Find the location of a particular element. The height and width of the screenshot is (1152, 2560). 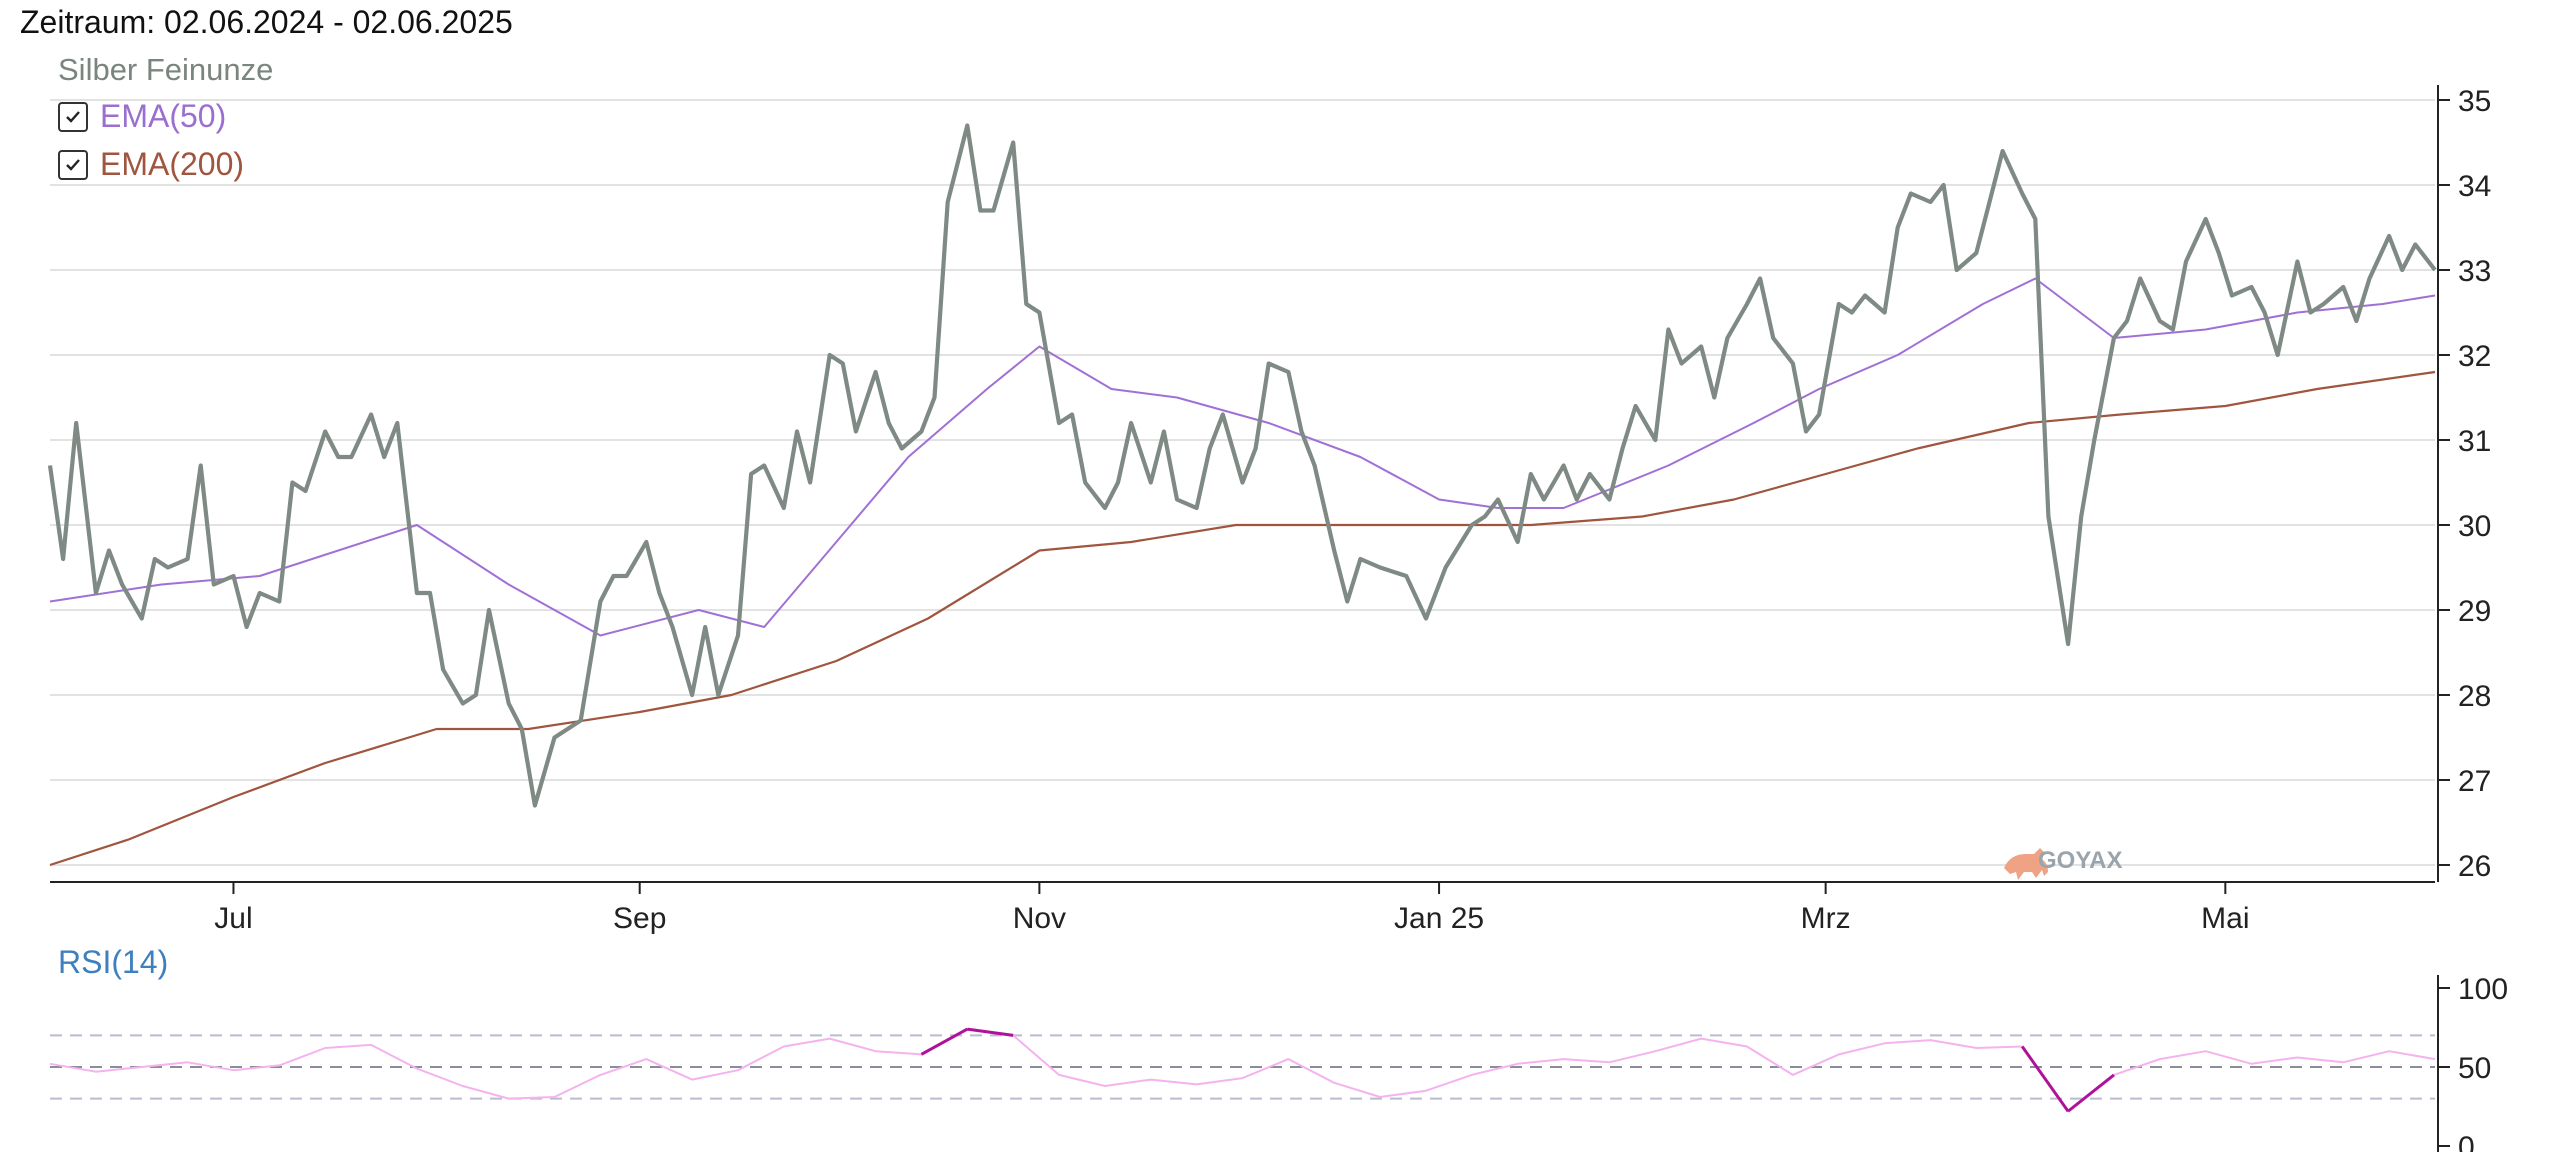

legend-ema50-toggle: EMA(50) is located at coordinates (142, 116).